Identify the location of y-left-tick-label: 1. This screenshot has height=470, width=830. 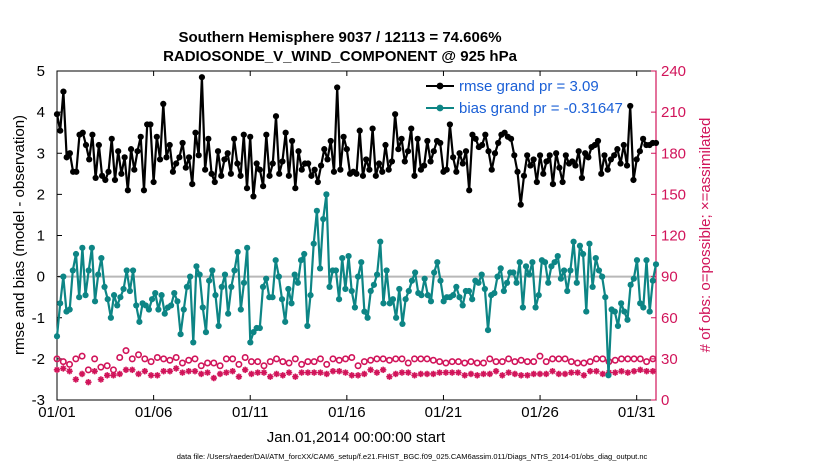
(41, 236).